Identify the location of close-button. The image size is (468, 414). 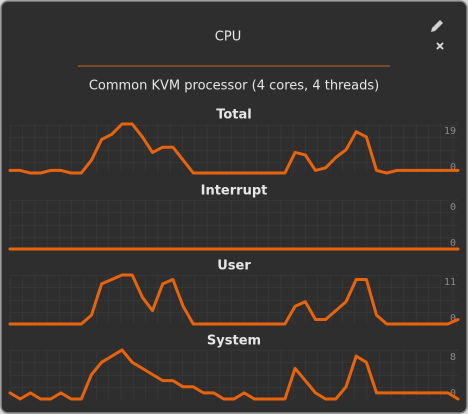
(440, 46).